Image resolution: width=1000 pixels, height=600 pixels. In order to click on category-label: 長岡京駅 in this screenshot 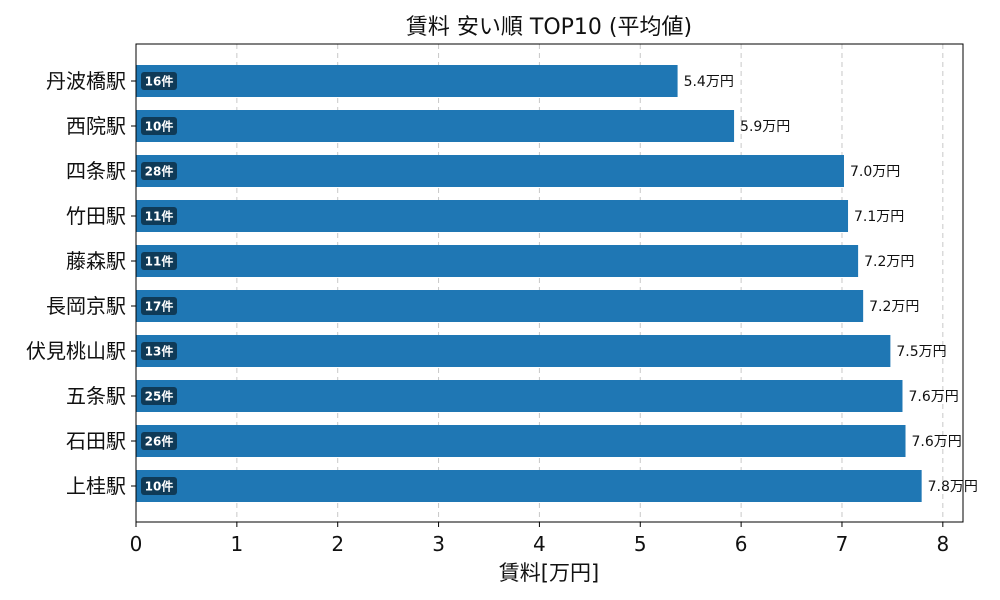, I will do `click(86, 306)`.